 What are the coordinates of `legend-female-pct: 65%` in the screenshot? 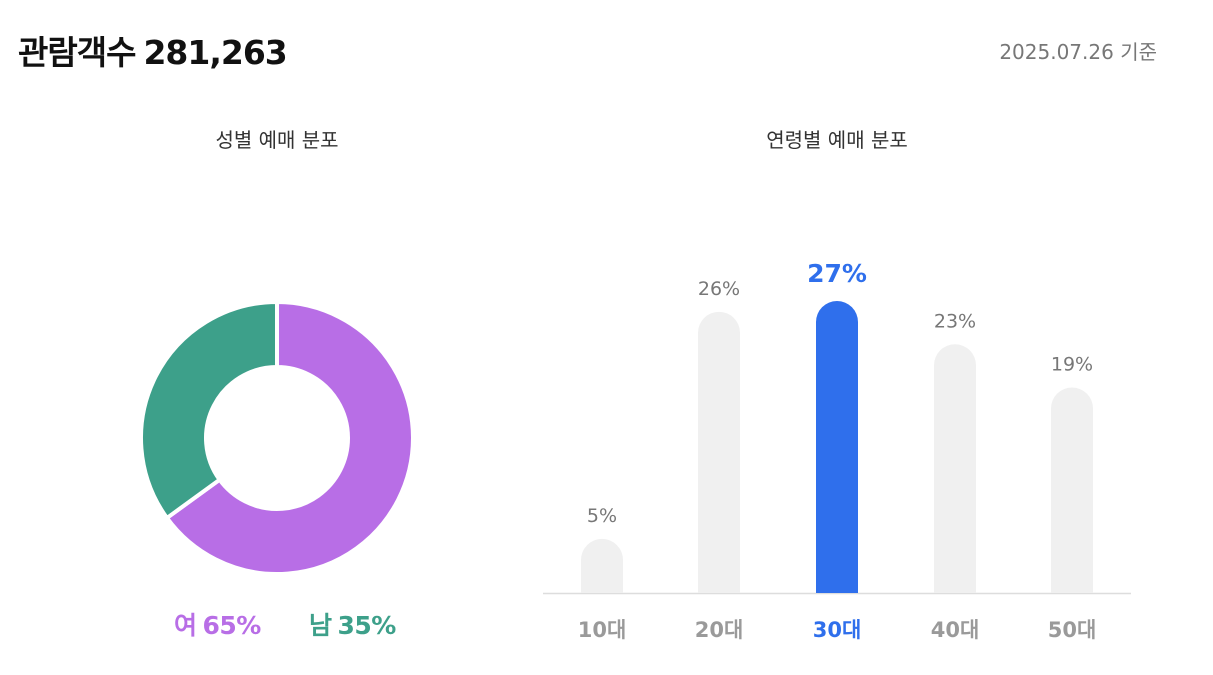 It's located at (232, 625).